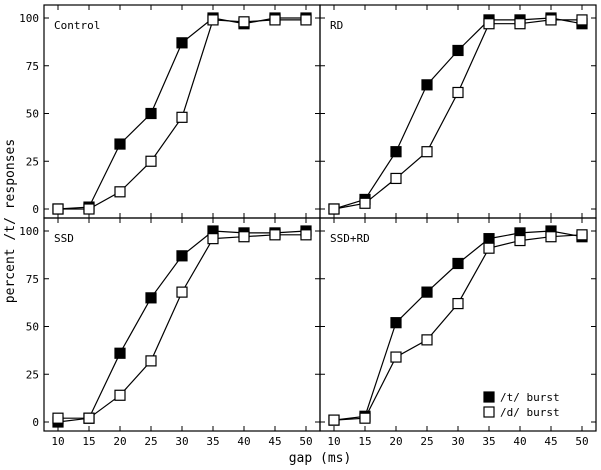  Describe the element at coordinates (530, 397) in the screenshot. I see `legend-label: /t/ burst` at that location.